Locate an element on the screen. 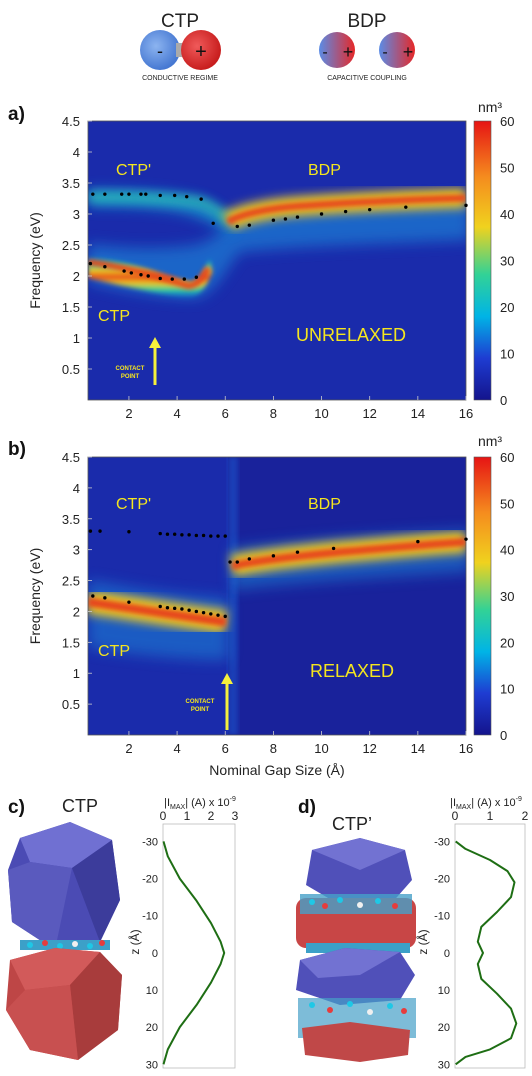 This screenshot has width=532, height=1076. panel-c-xtick-label: 2 is located at coordinates (211, 816).